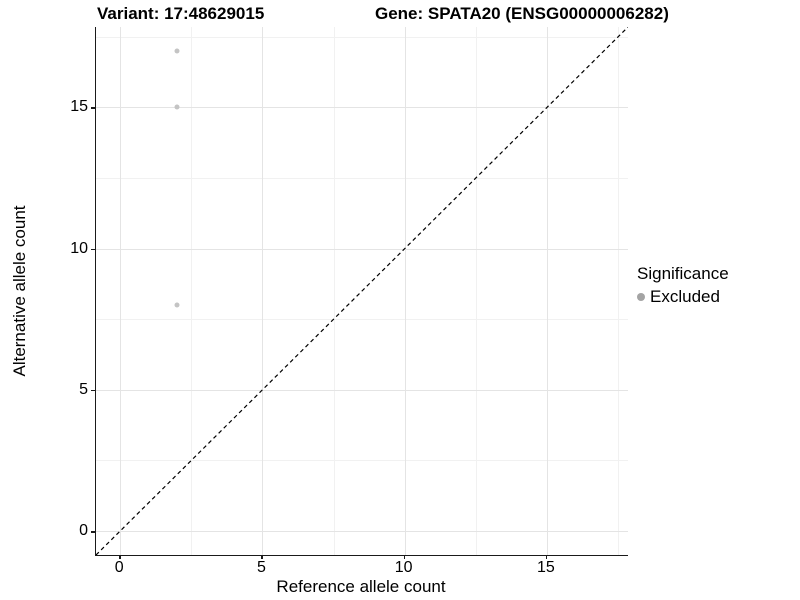 The height and width of the screenshot is (600, 800). I want to click on x-tick-label: 15, so click(546, 567).